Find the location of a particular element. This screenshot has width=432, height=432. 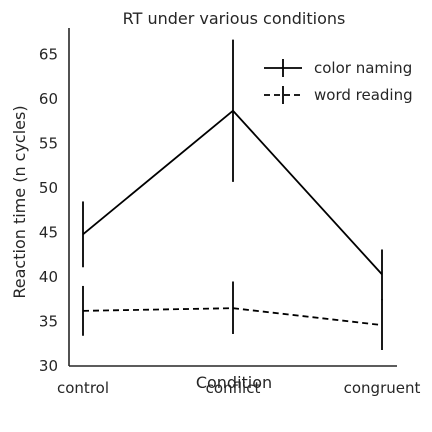

y-tick-label: 65 is located at coordinates (48, 55).